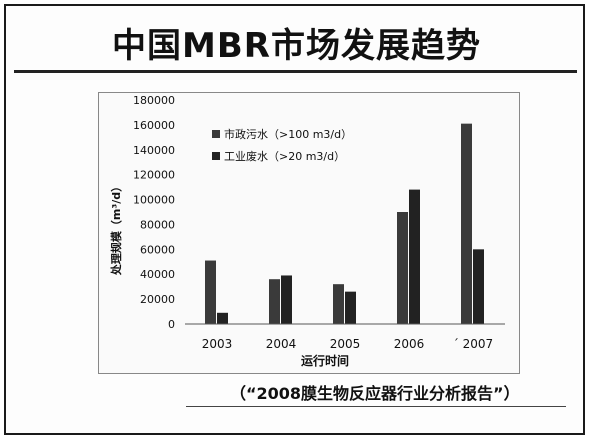  What do you see at coordinates (116, 228) in the screenshot?
I see `y-axis-label: 处理规模（m³/d）` at bounding box center [116, 228].